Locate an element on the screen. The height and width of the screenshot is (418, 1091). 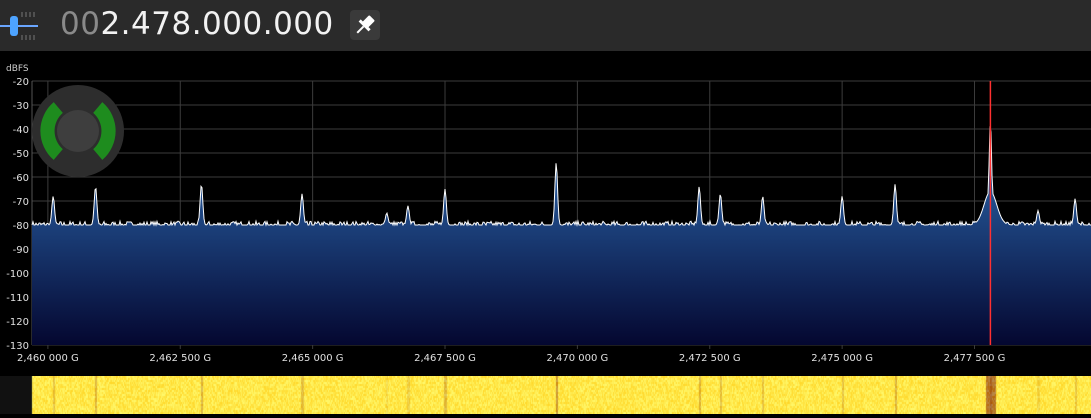
x-tick-label: 2,460 000 G is located at coordinates (48, 358).